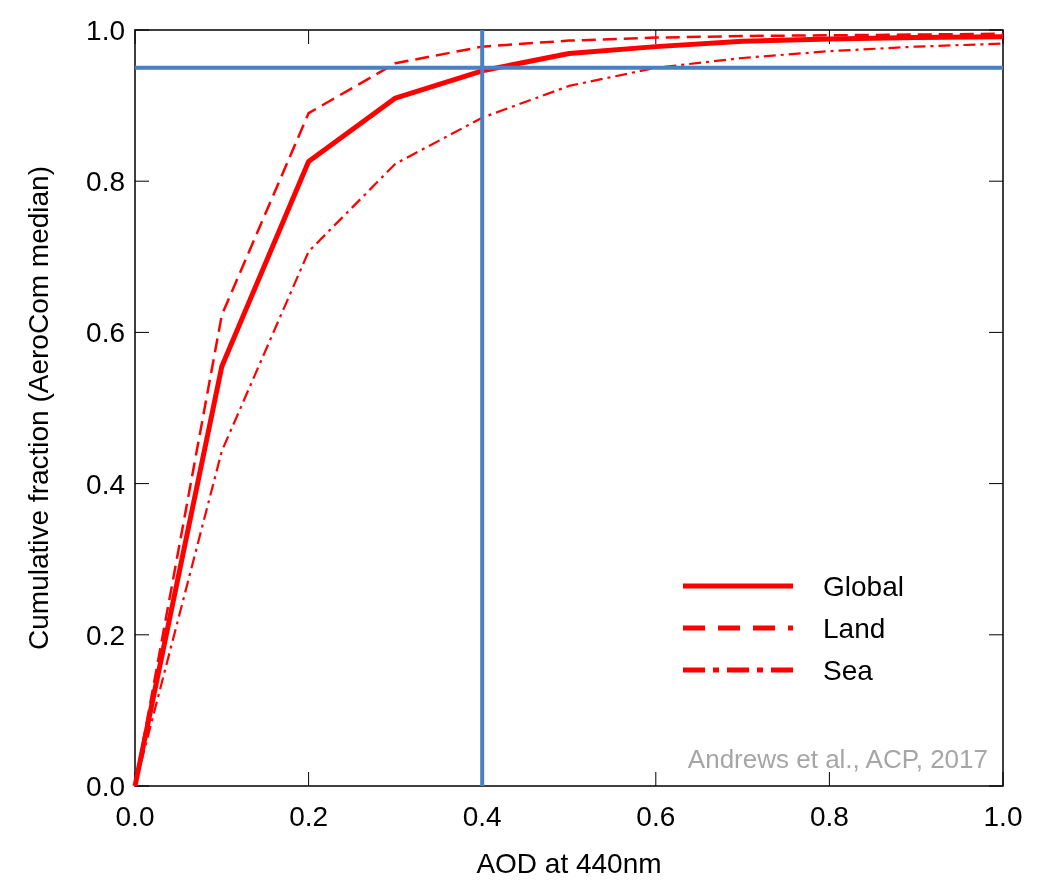 The height and width of the screenshot is (889, 1056). I want to click on x-axis-title: AOD at 440nm, so click(569, 863).